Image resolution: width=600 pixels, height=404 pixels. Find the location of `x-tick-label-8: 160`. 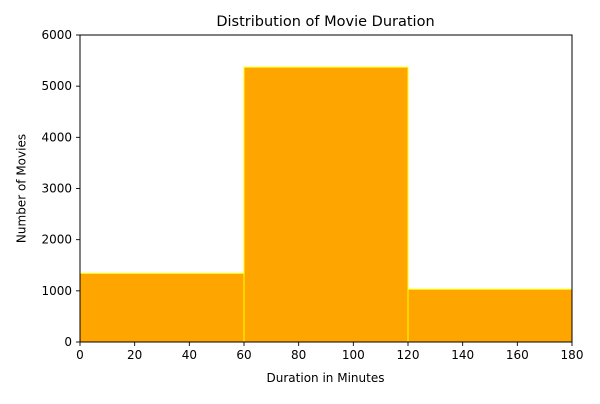

x-tick-label-8: 160 is located at coordinates (517, 355).